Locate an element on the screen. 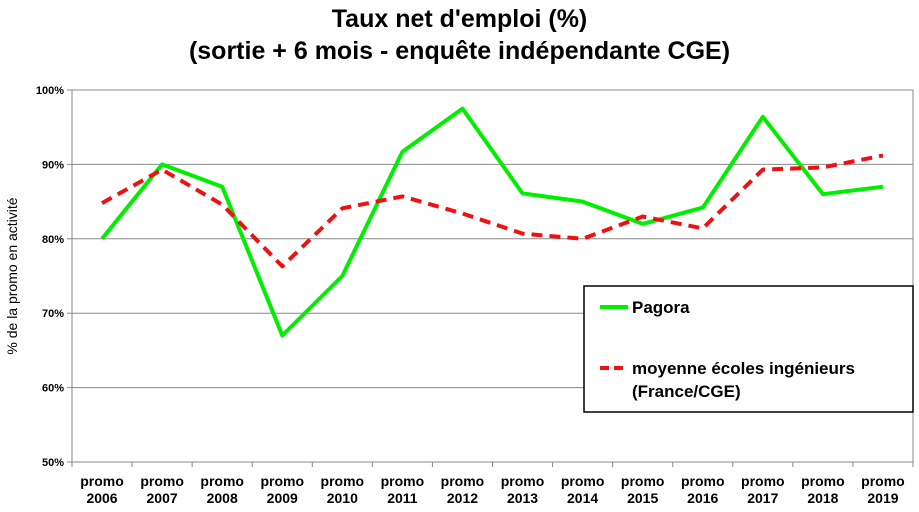 The width and height of the screenshot is (919, 512). y-tick-label: 100% is located at coordinates (50, 91).